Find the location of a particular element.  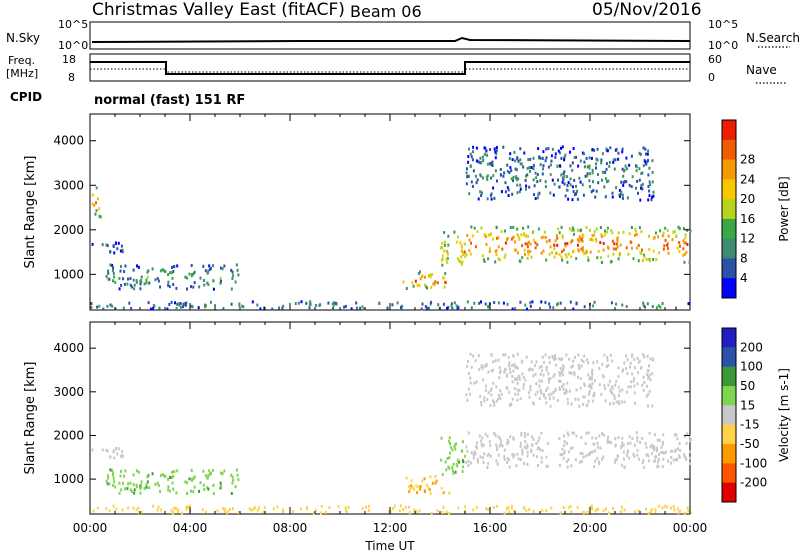

noise-left-tick-bottom: 10^0 is located at coordinates (73, 45).